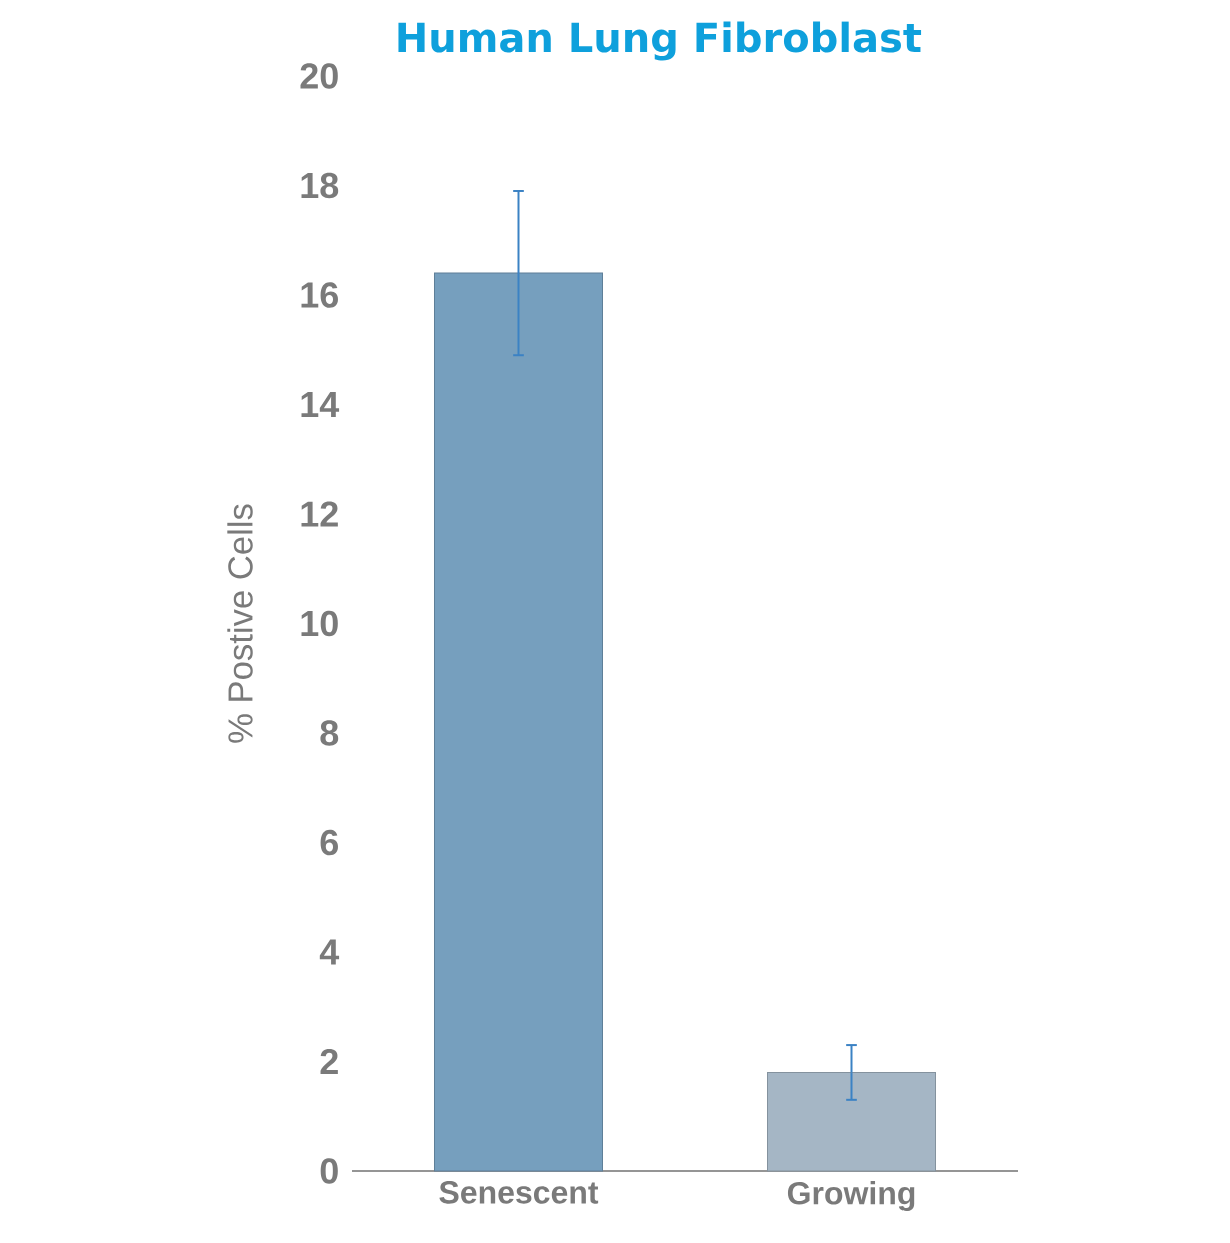 This screenshot has height=1243, width=1230. Describe the element at coordinates (319, 76) in the screenshot. I see `y-tick-label: 20` at that location.